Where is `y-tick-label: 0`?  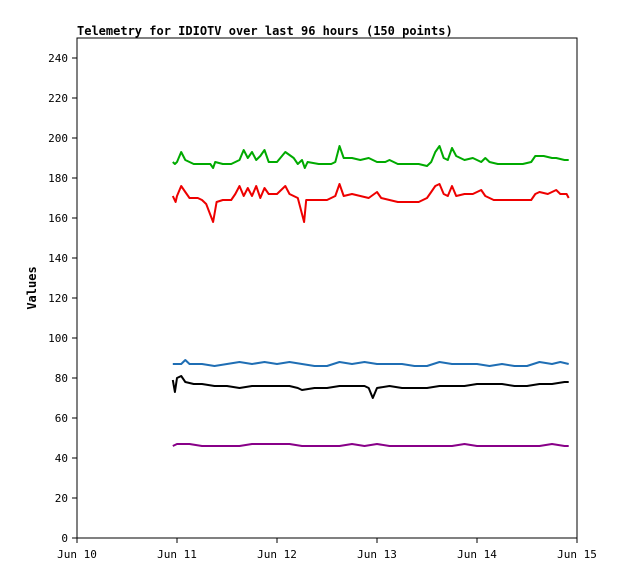 y-tick-label: 0 is located at coordinates (64, 538).